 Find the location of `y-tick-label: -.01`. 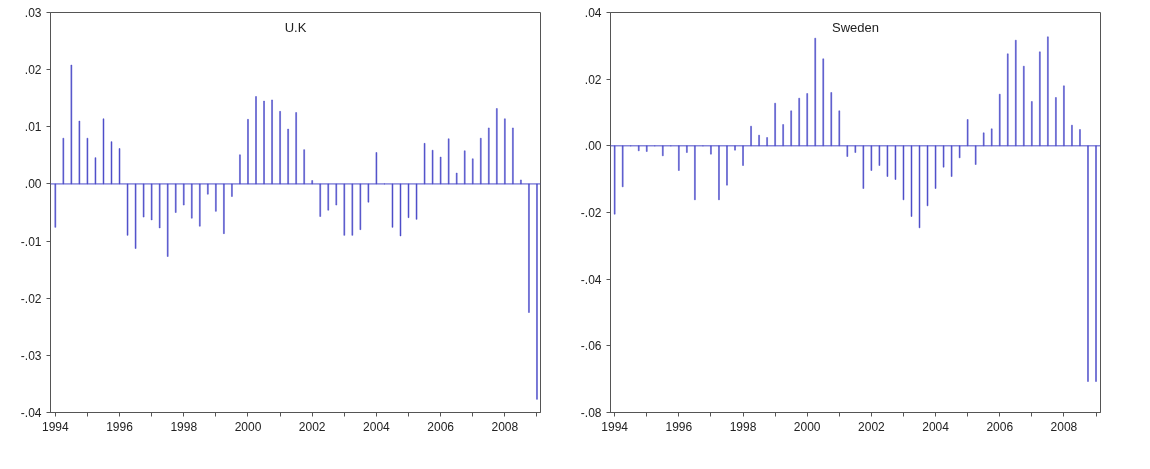

y-tick-label: -.01 is located at coordinates (31, 241).